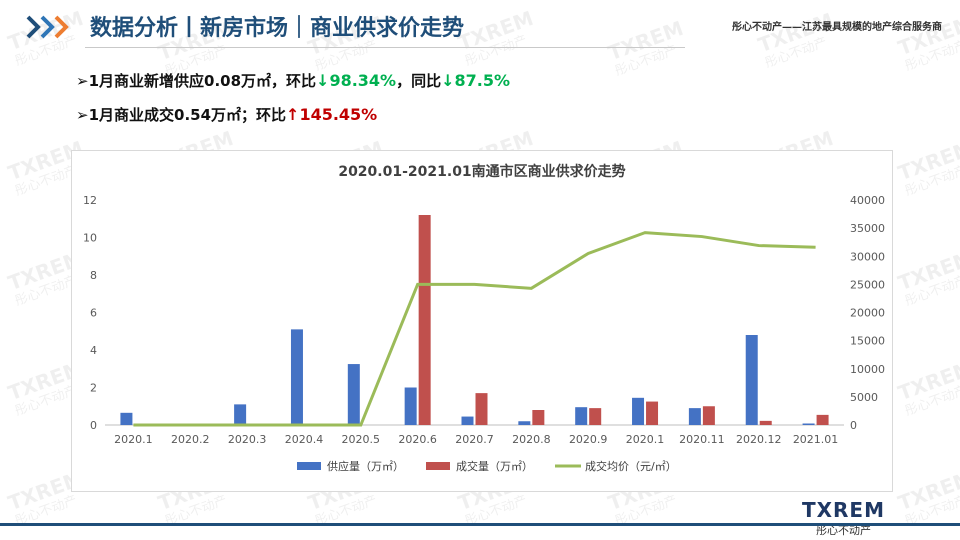 This screenshot has width=960, height=540. I want to click on stat-deal: ➢1月商业成交0.54万㎡；环比↑145.45%, so click(226, 114).